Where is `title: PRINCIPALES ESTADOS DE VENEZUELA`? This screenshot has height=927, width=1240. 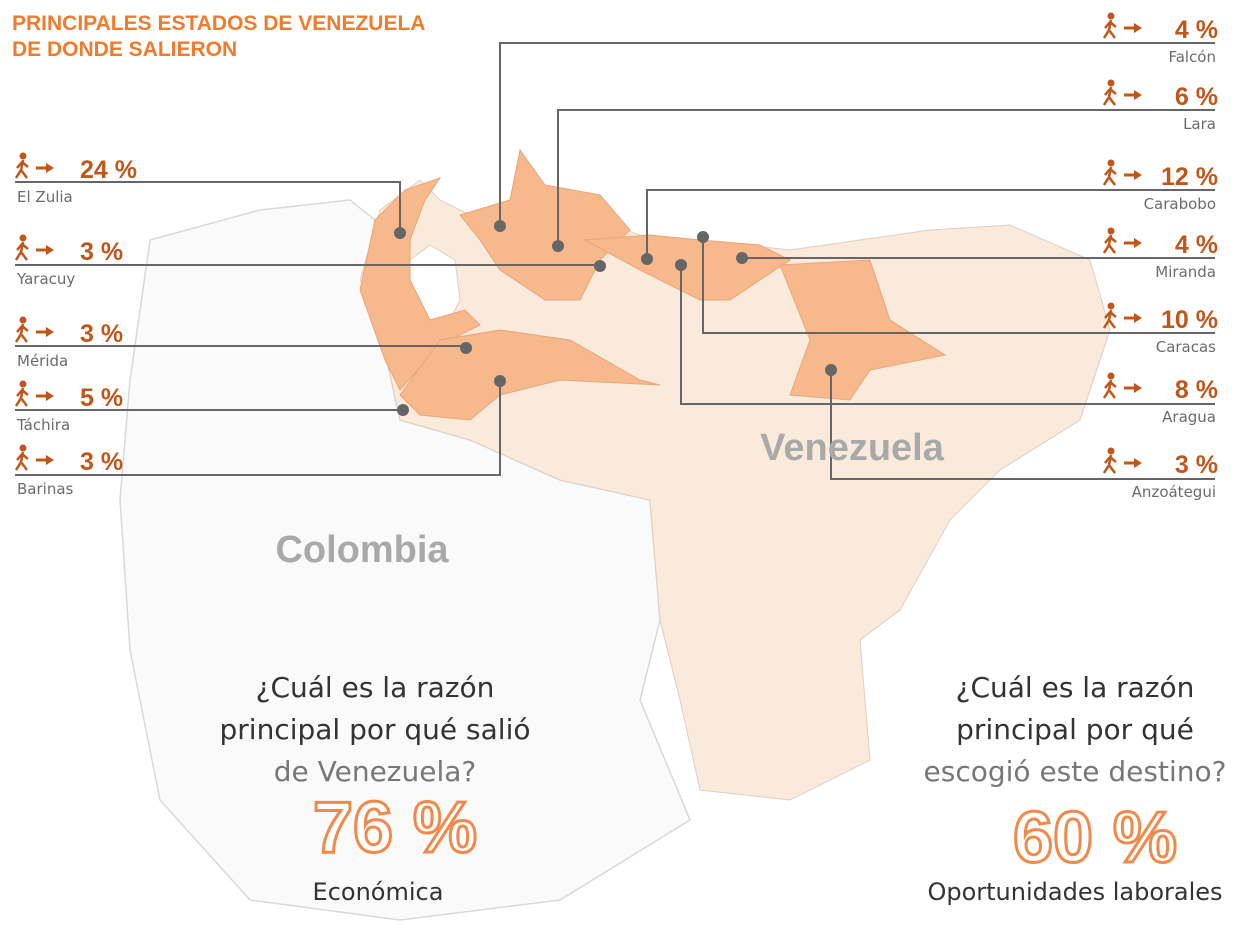 title: PRINCIPALES ESTADOS DE VENEZUELA is located at coordinates (218, 23).